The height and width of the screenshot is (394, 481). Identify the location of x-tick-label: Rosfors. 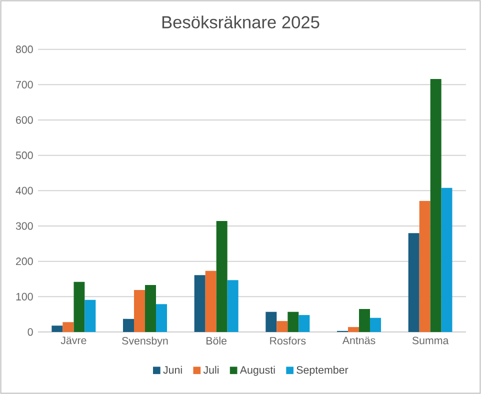
(288, 340).